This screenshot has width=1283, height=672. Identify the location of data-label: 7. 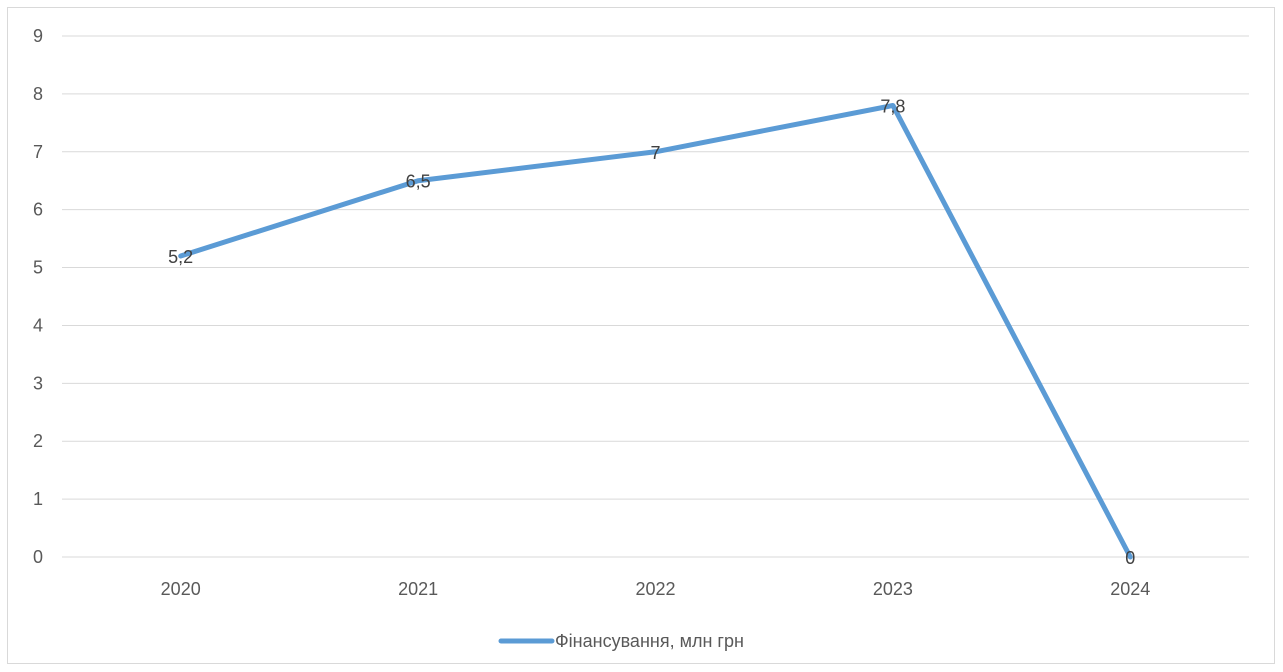
(655, 153).